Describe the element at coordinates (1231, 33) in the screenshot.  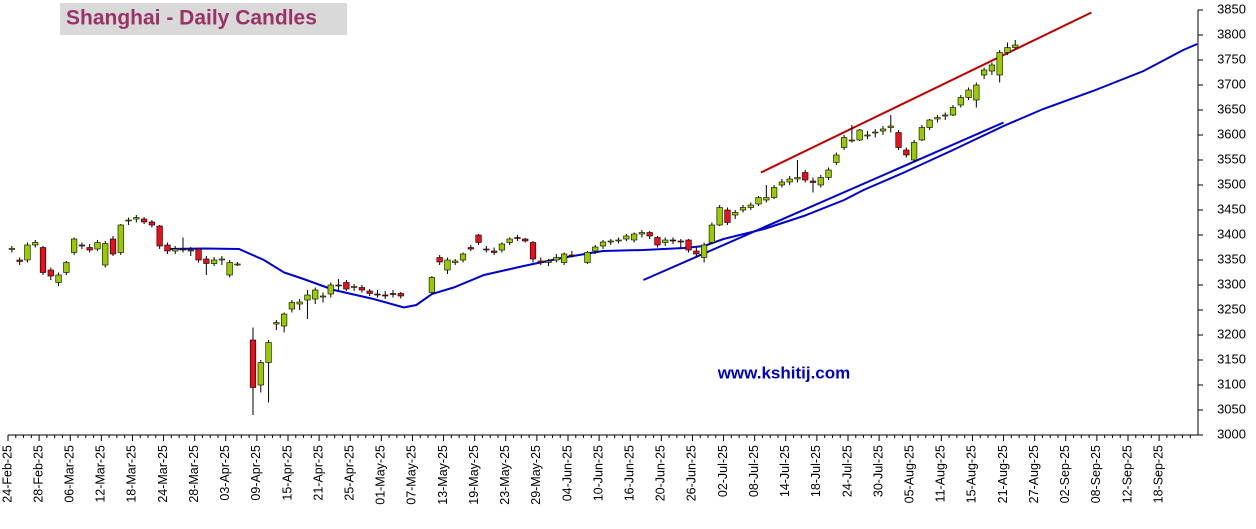
I see `y-tick-label: 3800` at that location.